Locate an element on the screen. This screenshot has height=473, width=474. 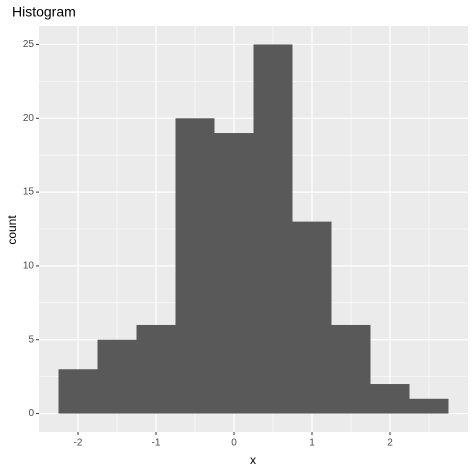
y-tick-label: 5 is located at coordinates (31, 339).